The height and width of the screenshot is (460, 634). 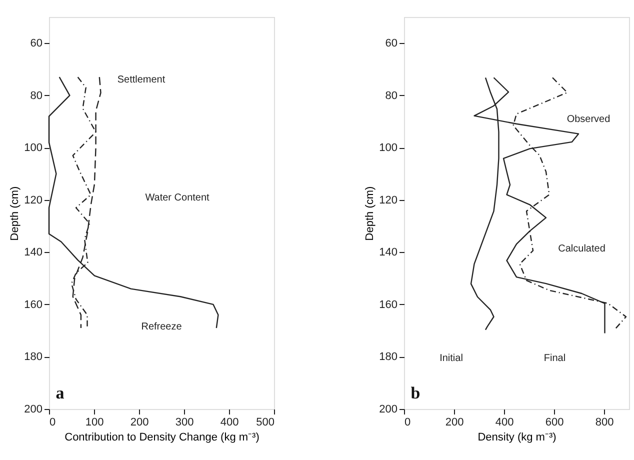 What do you see at coordinates (554, 422) in the screenshot?
I see `x-tick-label: 600` at bounding box center [554, 422].